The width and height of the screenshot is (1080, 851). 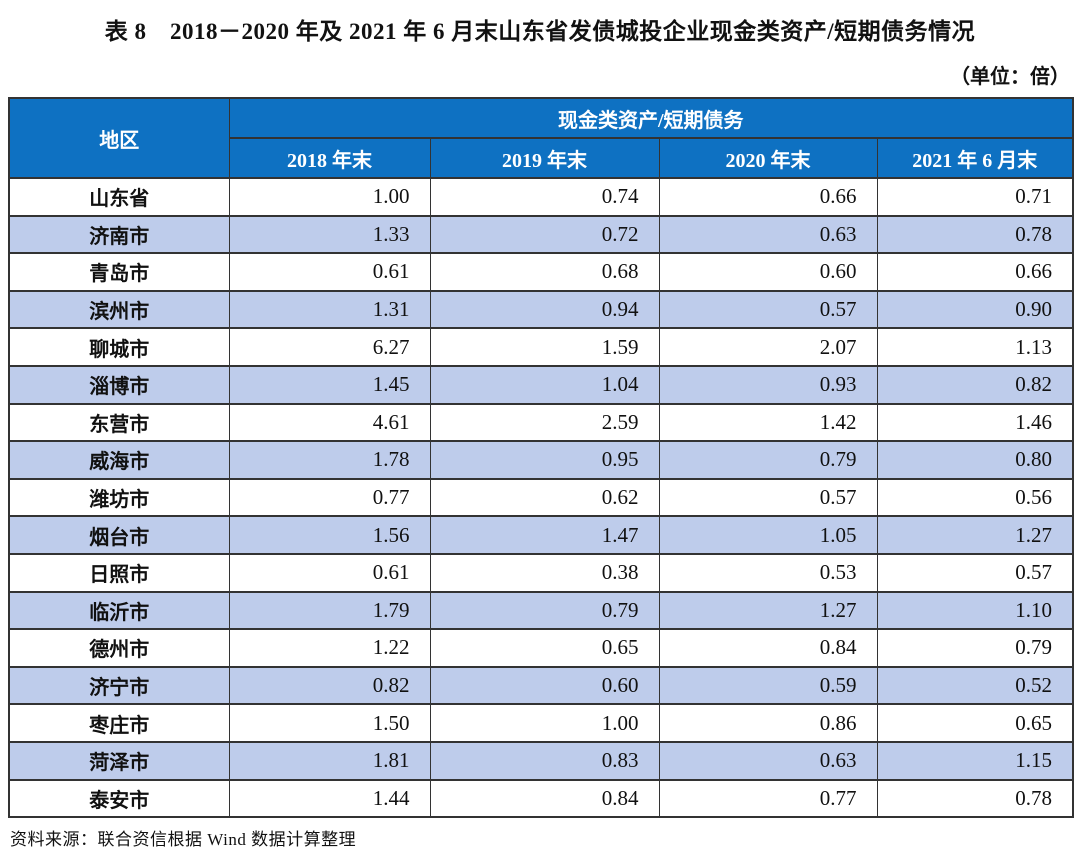 What do you see at coordinates (119, 648) in the screenshot?
I see `region-cell: 德州市` at bounding box center [119, 648].